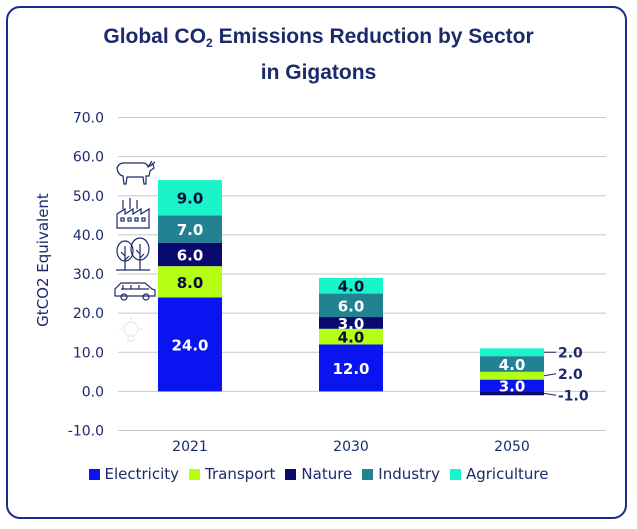  What do you see at coordinates (512, 393) in the screenshot?
I see `bar-segment-nature-2050` at bounding box center [512, 393].